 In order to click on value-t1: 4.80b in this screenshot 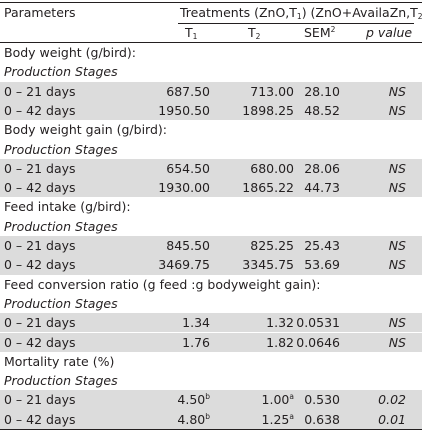, I will do `click(193, 419)`.